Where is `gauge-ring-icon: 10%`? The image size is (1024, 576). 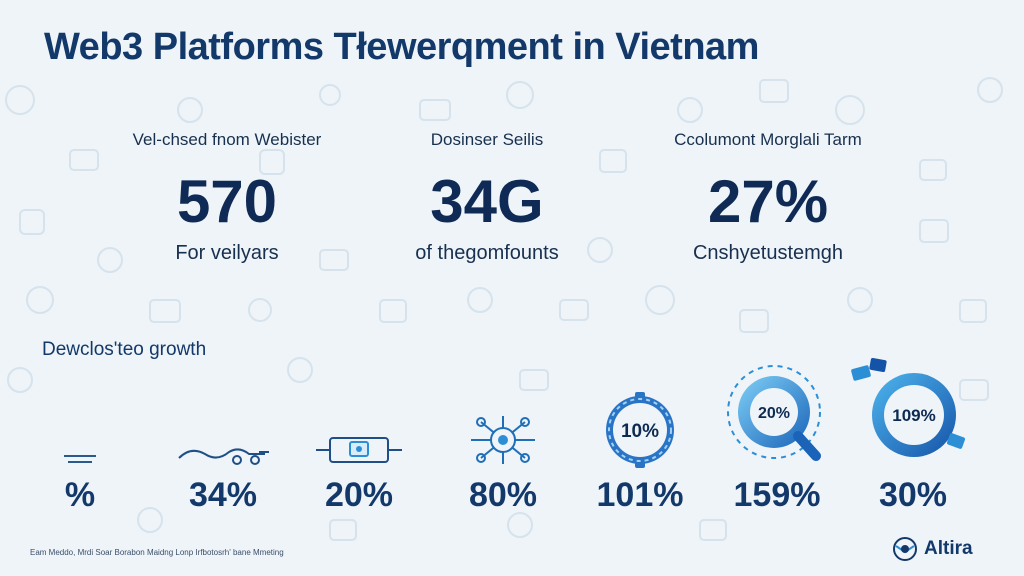 gauge-ring-icon: 10% is located at coordinates (640, 430).